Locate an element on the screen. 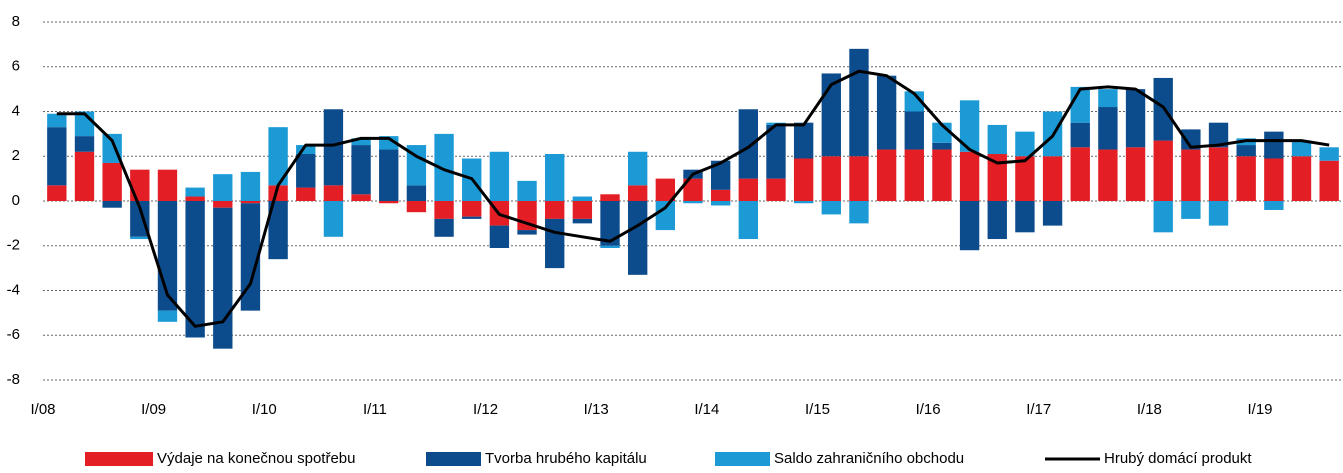 This screenshot has width=1343, height=473. y-tick-label: 8 is located at coordinates (16, 21).